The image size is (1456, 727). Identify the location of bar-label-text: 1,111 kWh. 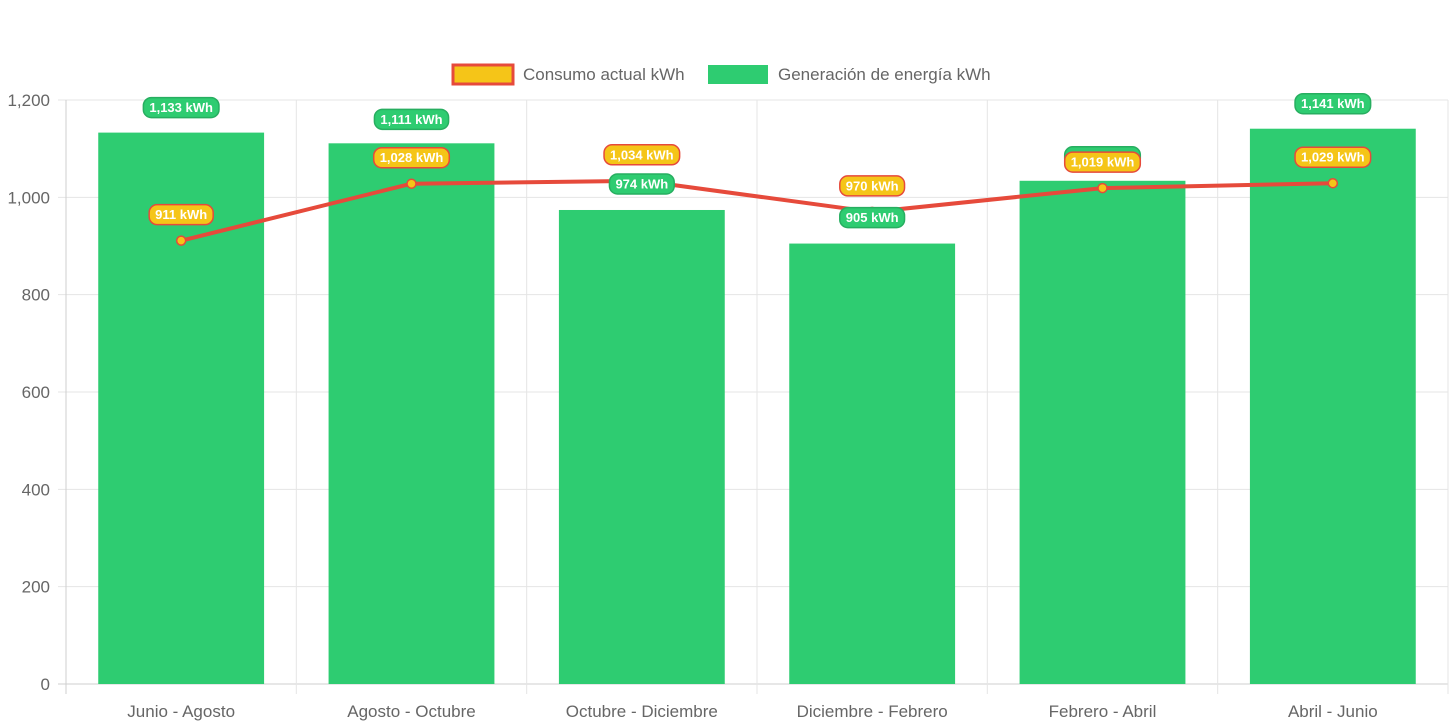
(411, 119).